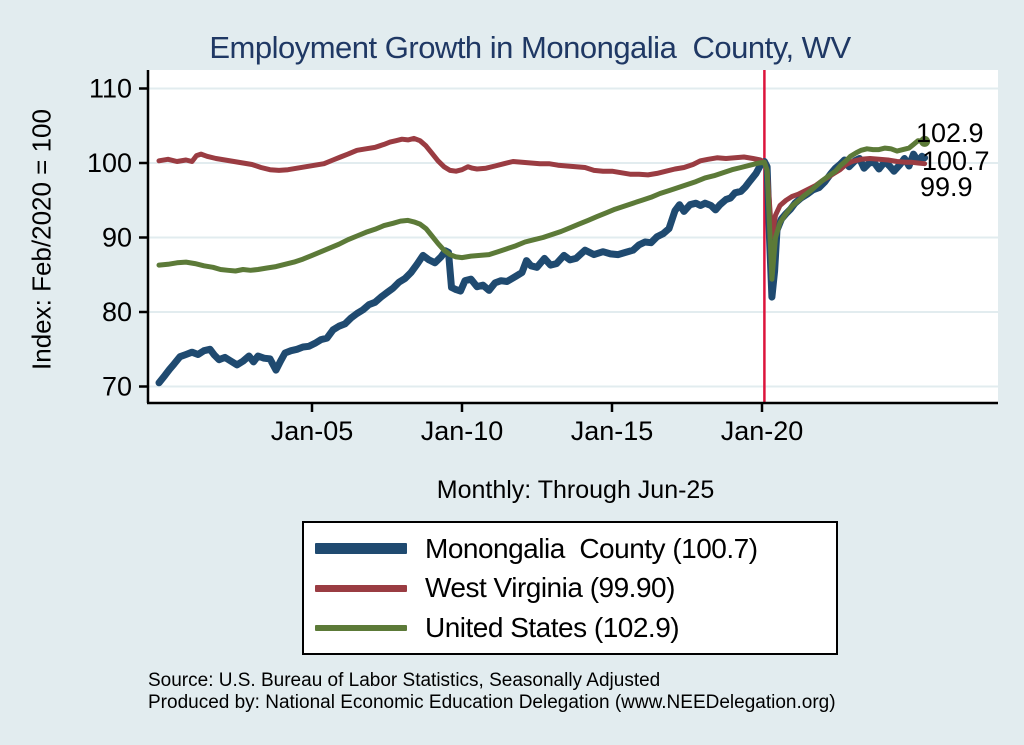 This screenshot has height=745, width=1024. What do you see at coordinates (109, 163) in the screenshot?
I see `y-tick-label-100: 100` at bounding box center [109, 163].